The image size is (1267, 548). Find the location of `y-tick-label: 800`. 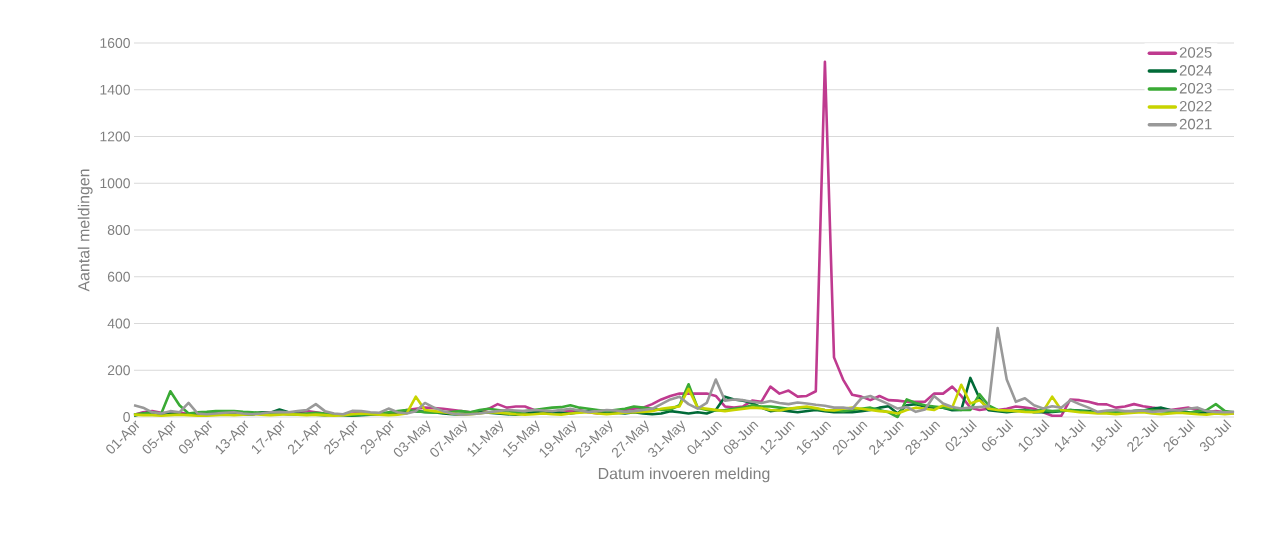

y-tick-label: 800 is located at coordinates (118, 230).